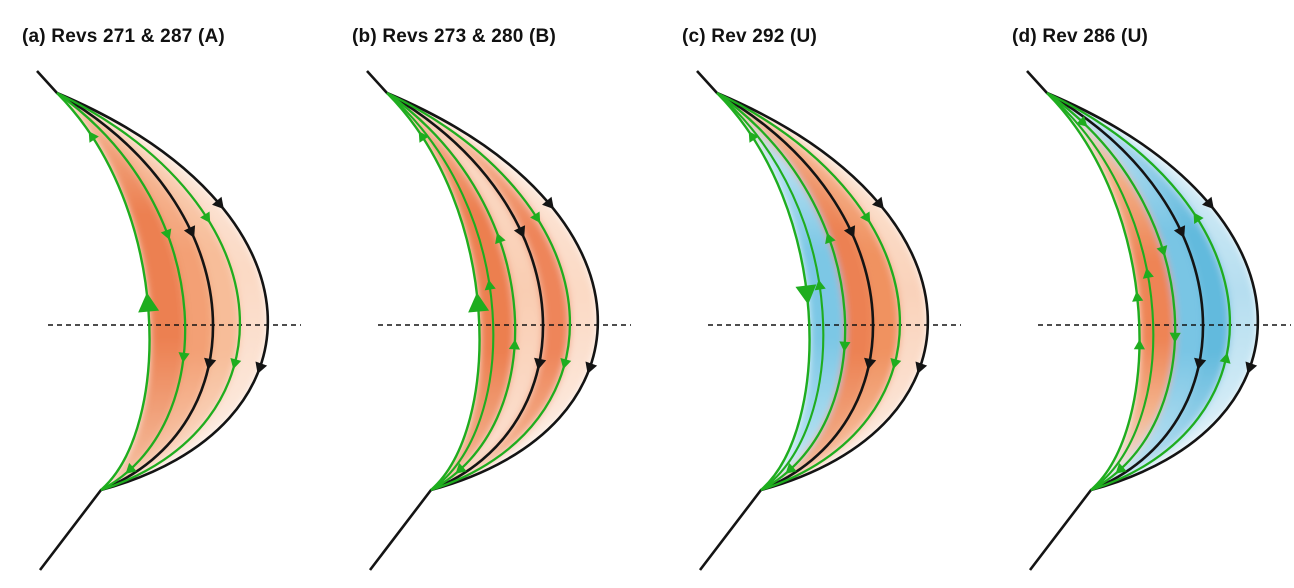  What do you see at coordinates (749, 36) in the screenshot?
I see `panel-c-title: (c) Rev 292 (U)` at bounding box center [749, 36].